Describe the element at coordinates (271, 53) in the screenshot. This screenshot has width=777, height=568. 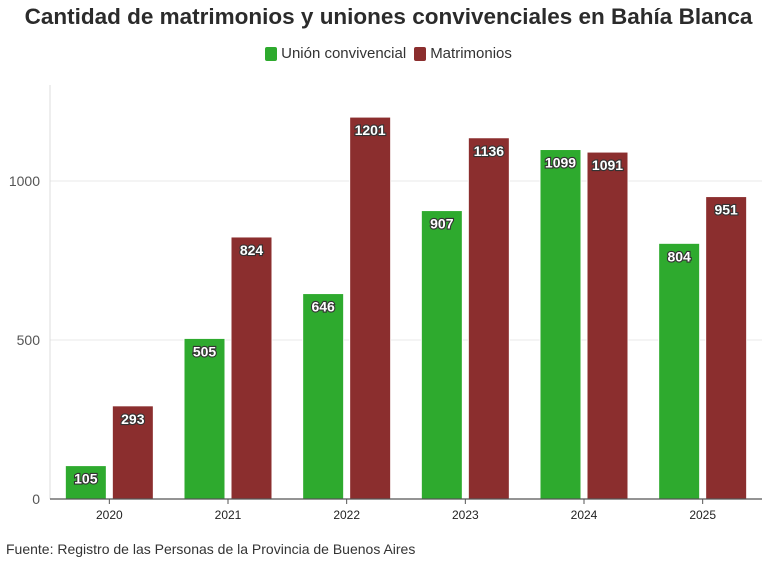
I see `legend-swatch-union` at that location.